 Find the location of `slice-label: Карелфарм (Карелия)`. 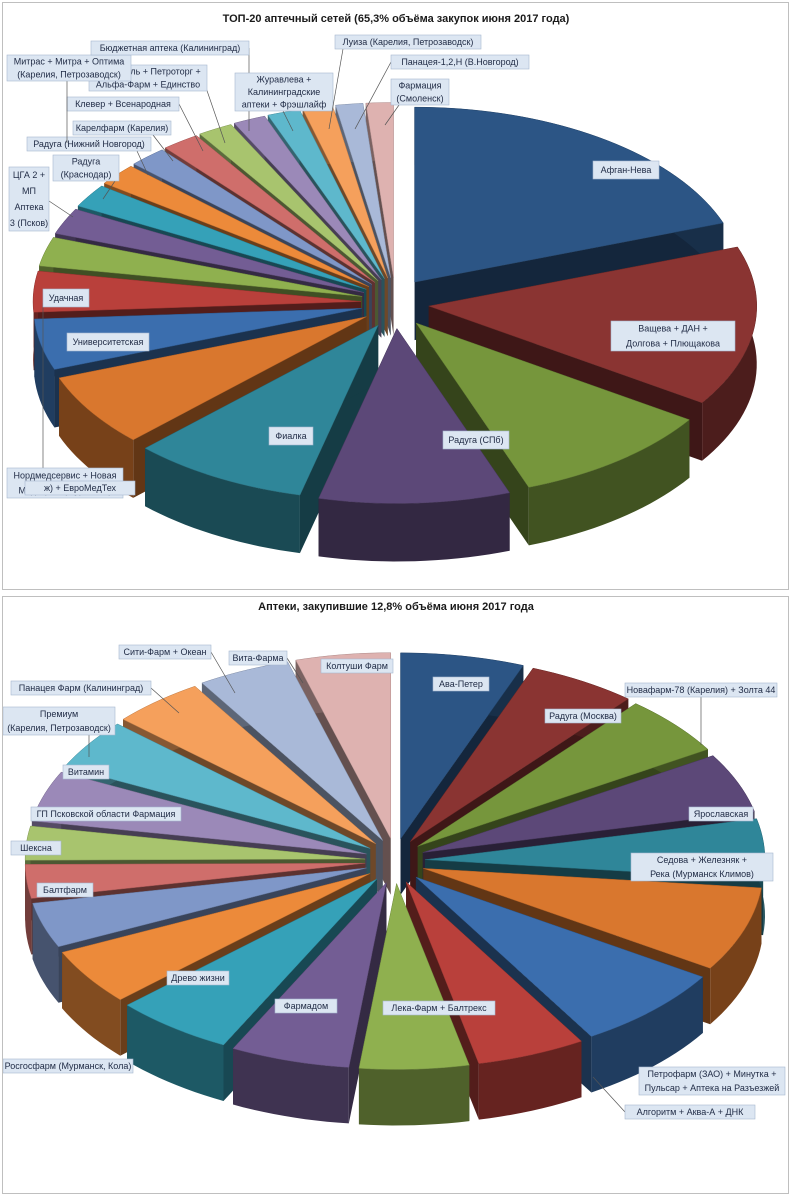

slice-label: Карелфарм (Карелия) is located at coordinates (123, 141).